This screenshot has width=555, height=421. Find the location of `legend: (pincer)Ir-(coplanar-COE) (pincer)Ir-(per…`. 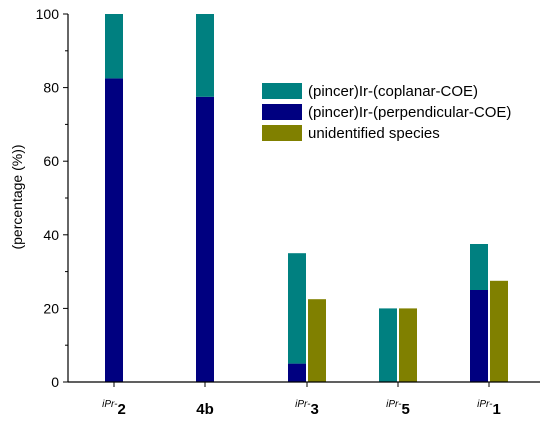

legend: (pincer)Ir-(coplanar-COE) (pincer)Ir-(per… is located at coordinates (386, 112).